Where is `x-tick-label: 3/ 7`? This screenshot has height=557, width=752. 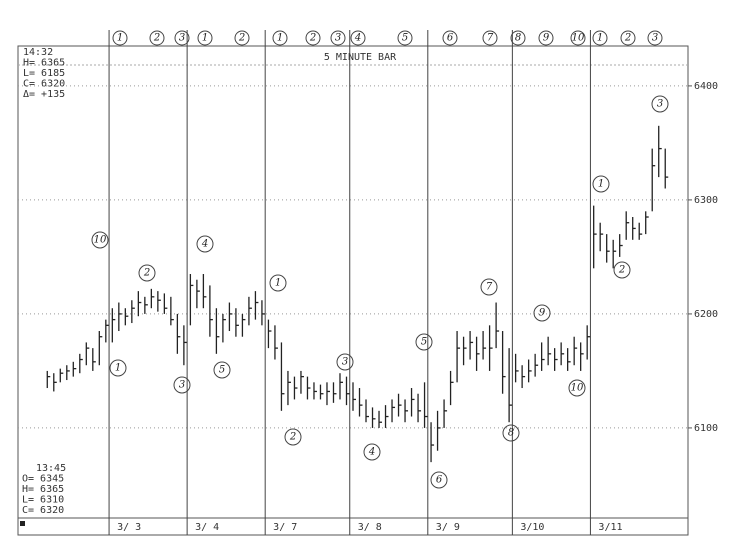
x-tick-label: 3/ 7 is located at coordinates (285, 527).